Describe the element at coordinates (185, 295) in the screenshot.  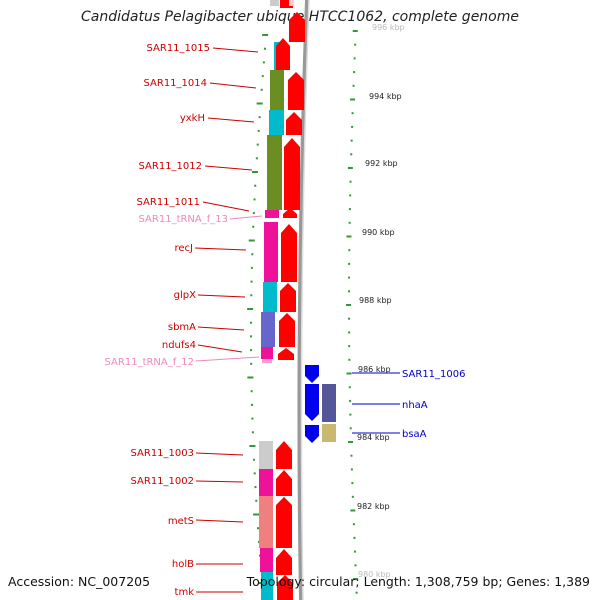
I see `gene-label: glpX` at that location.